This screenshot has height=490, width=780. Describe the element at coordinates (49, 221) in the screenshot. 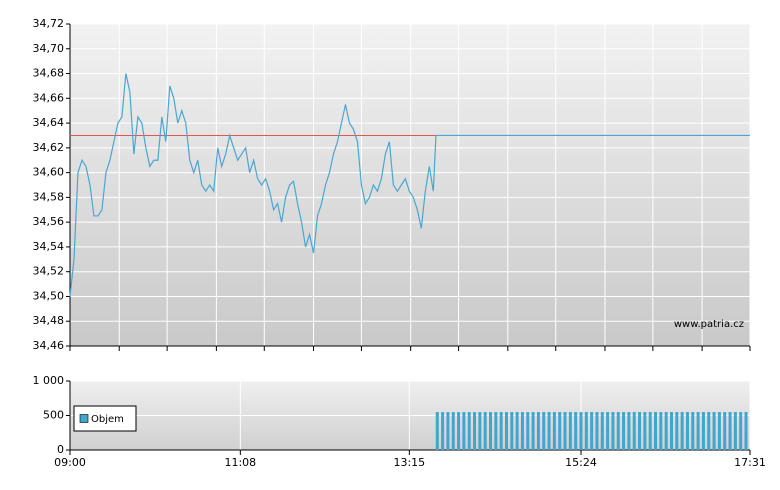

I see `y-tick-label: 34,56` at that location.